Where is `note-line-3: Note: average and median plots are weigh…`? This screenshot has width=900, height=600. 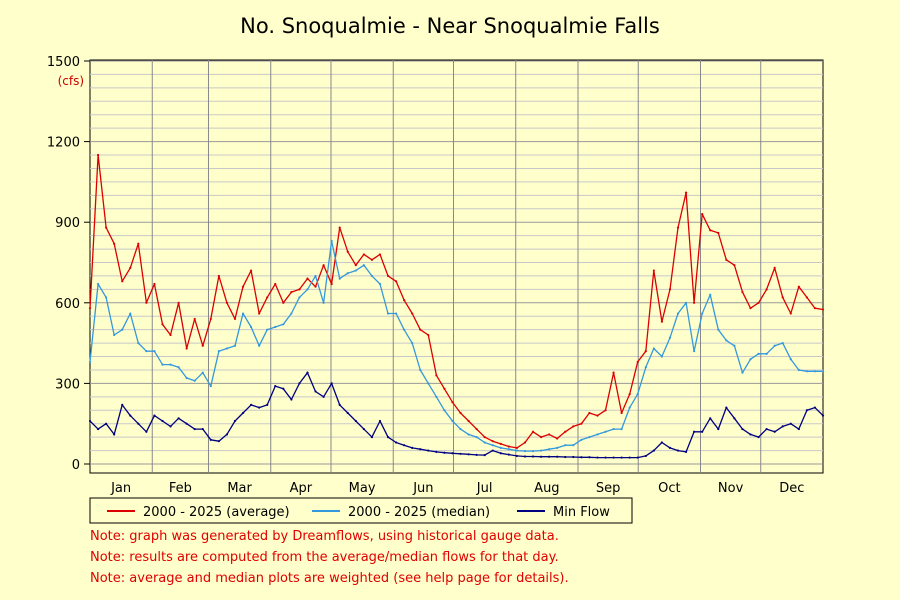 note-line-3: Note: average and median plots are weigh… is located at coordinates (329, 578).